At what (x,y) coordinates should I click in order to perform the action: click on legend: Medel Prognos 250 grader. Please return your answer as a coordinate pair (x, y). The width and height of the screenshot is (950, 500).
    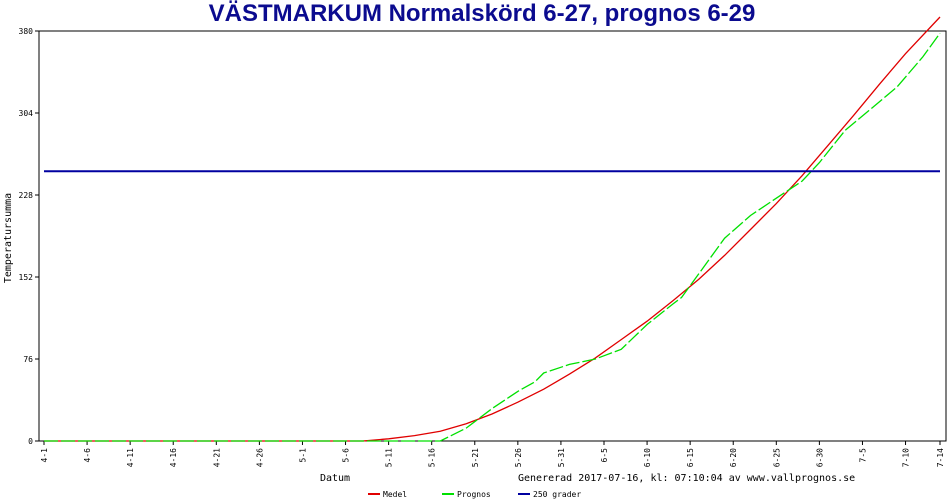
    Looking at the image, I should click on (474, 494).